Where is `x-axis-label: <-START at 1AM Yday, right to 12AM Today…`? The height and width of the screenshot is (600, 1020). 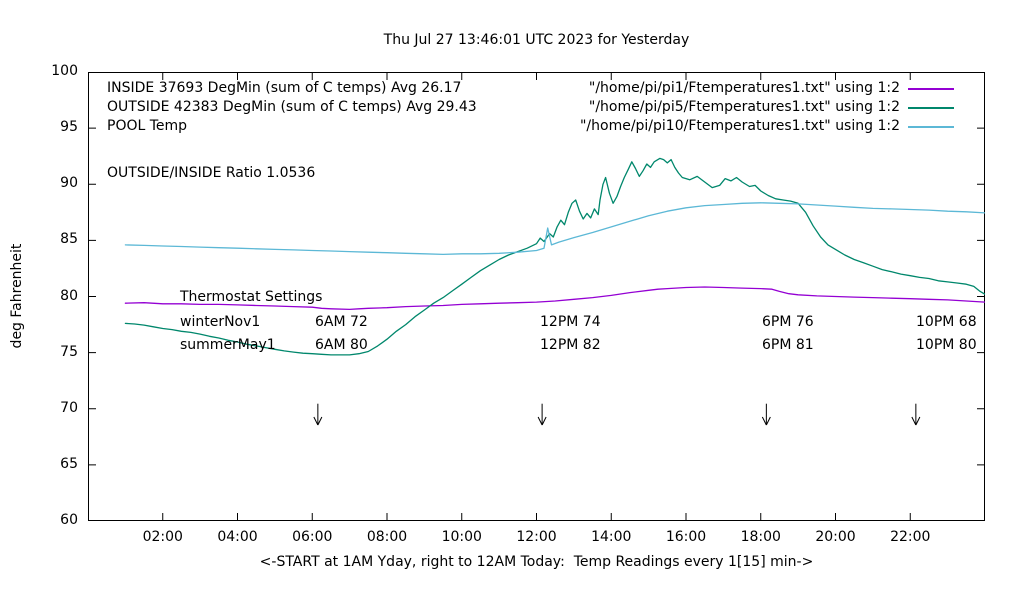 x-axis-label: <-START at 1AM Yday, right to 12AM Today… is located at coordinates (536, 562).